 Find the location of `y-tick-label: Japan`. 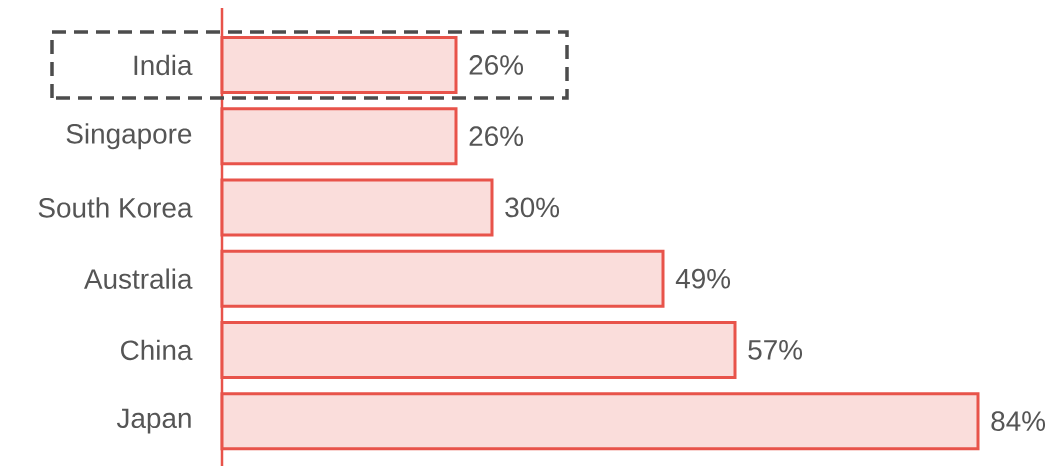

y-tick-label: Japan is located at coordinates (153, 421).